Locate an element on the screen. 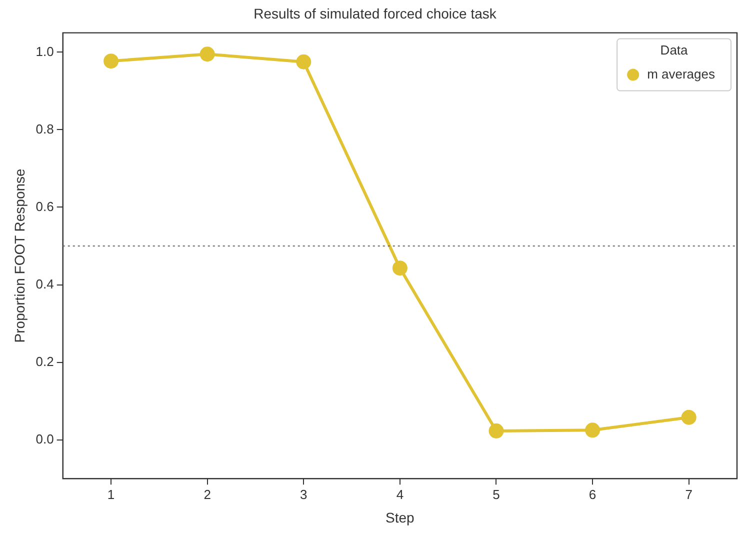  x-tick-label: 6 is located at coordinates (592, 494).